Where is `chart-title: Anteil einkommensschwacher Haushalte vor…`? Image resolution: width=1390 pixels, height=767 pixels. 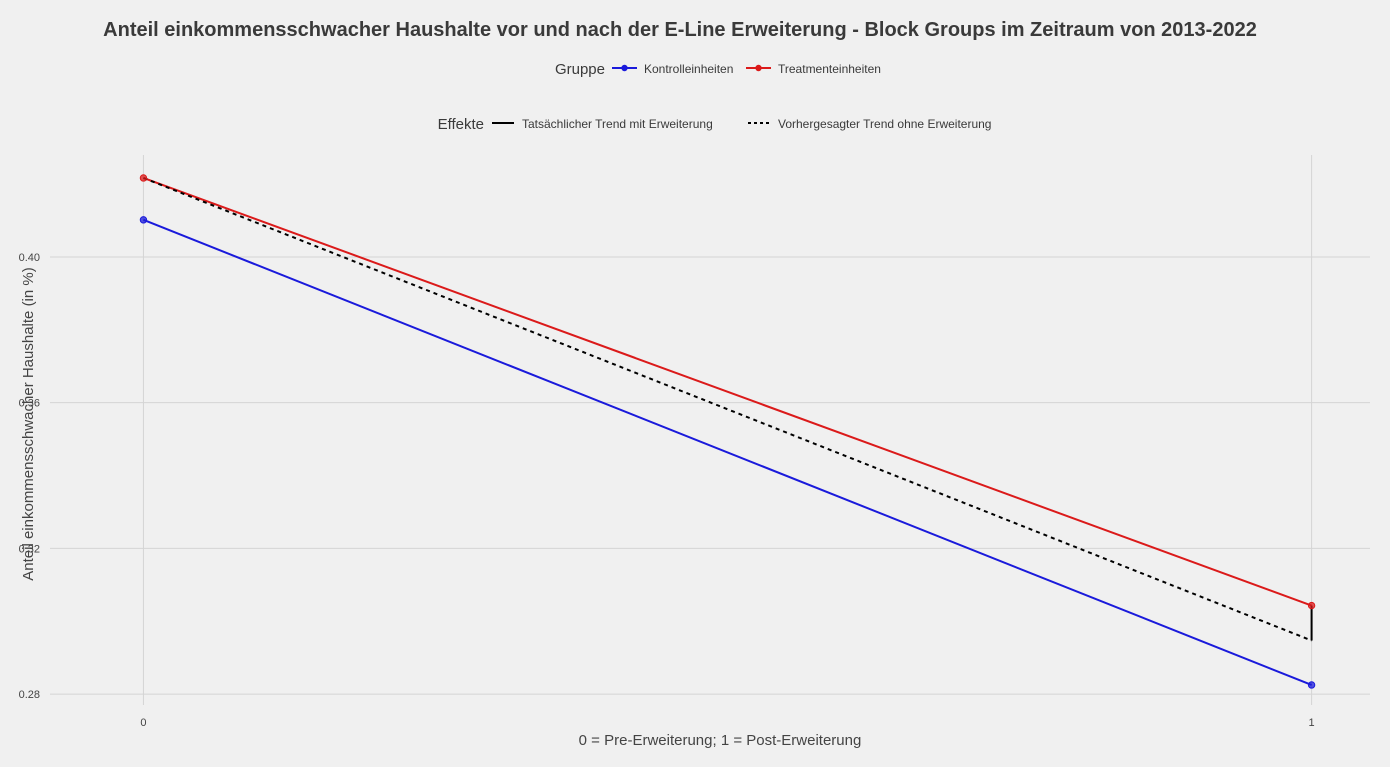
chart-title: Anteil einkommensschwacher Haushalte vor… is located at coordinates (680, 30).